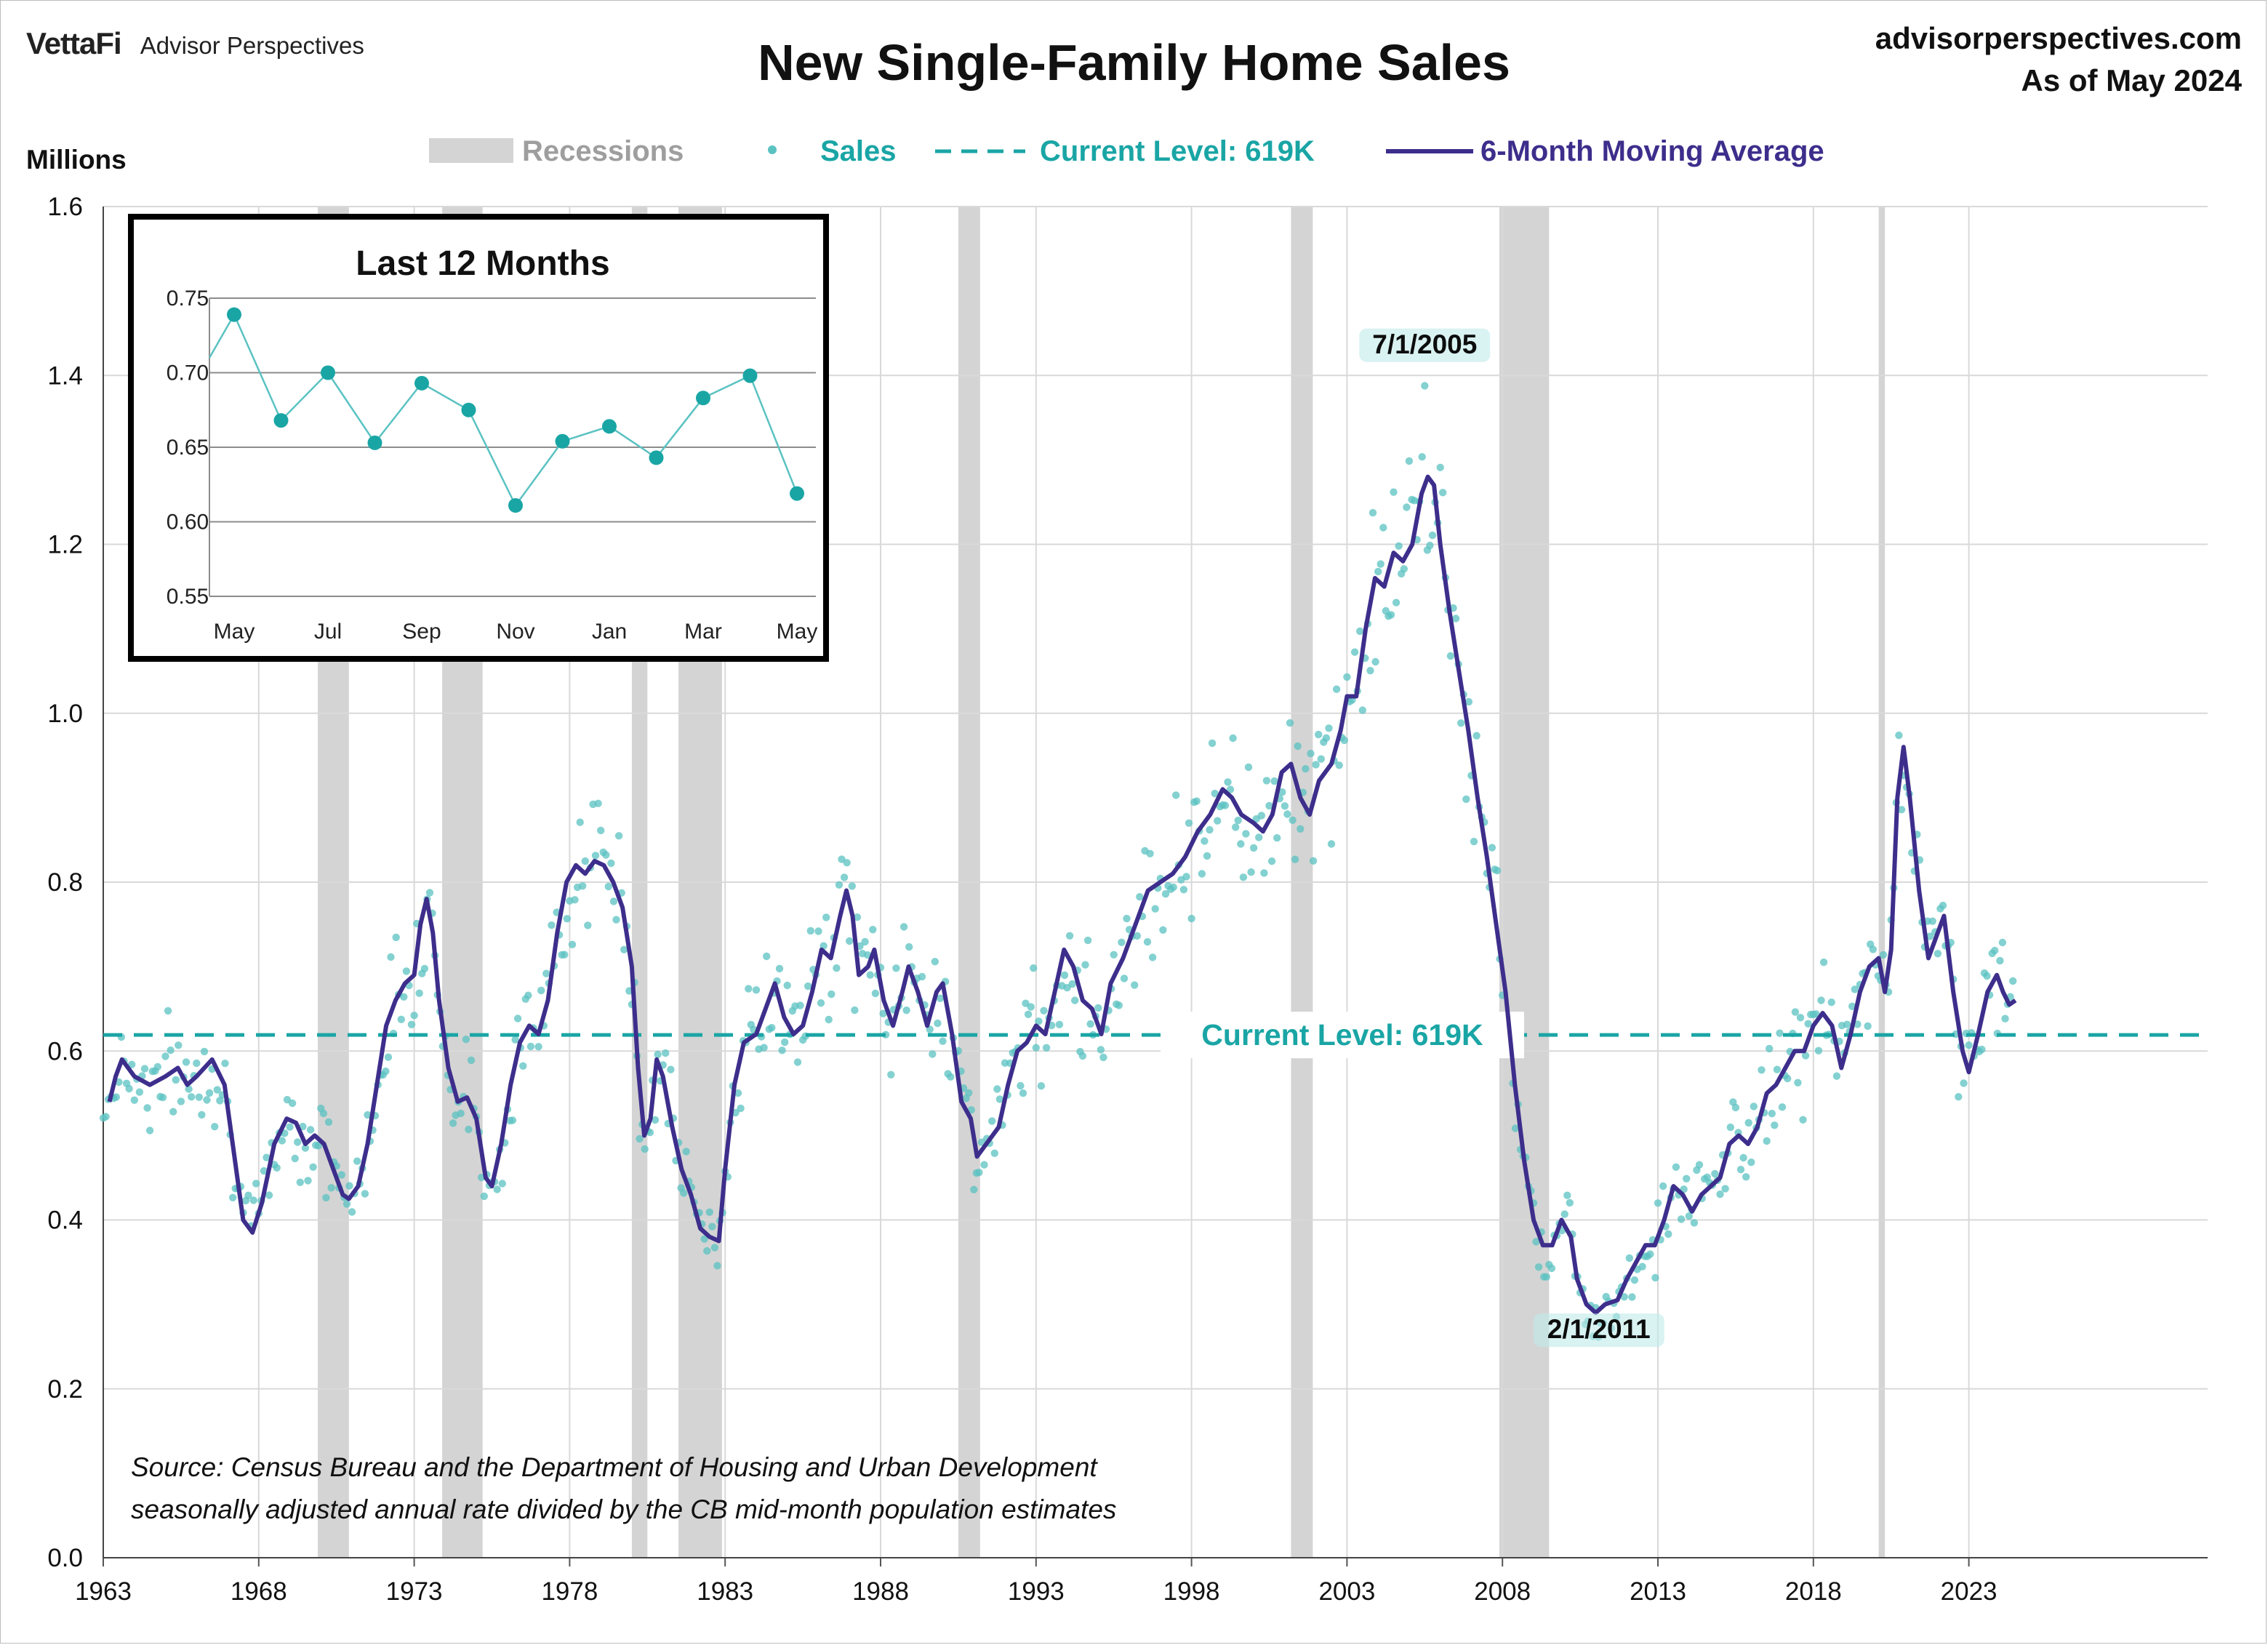 Image resolution: width=2268 pixels, height=1645 pixels. I want to click on y-tick-label: 1.0, so click(65, 714).